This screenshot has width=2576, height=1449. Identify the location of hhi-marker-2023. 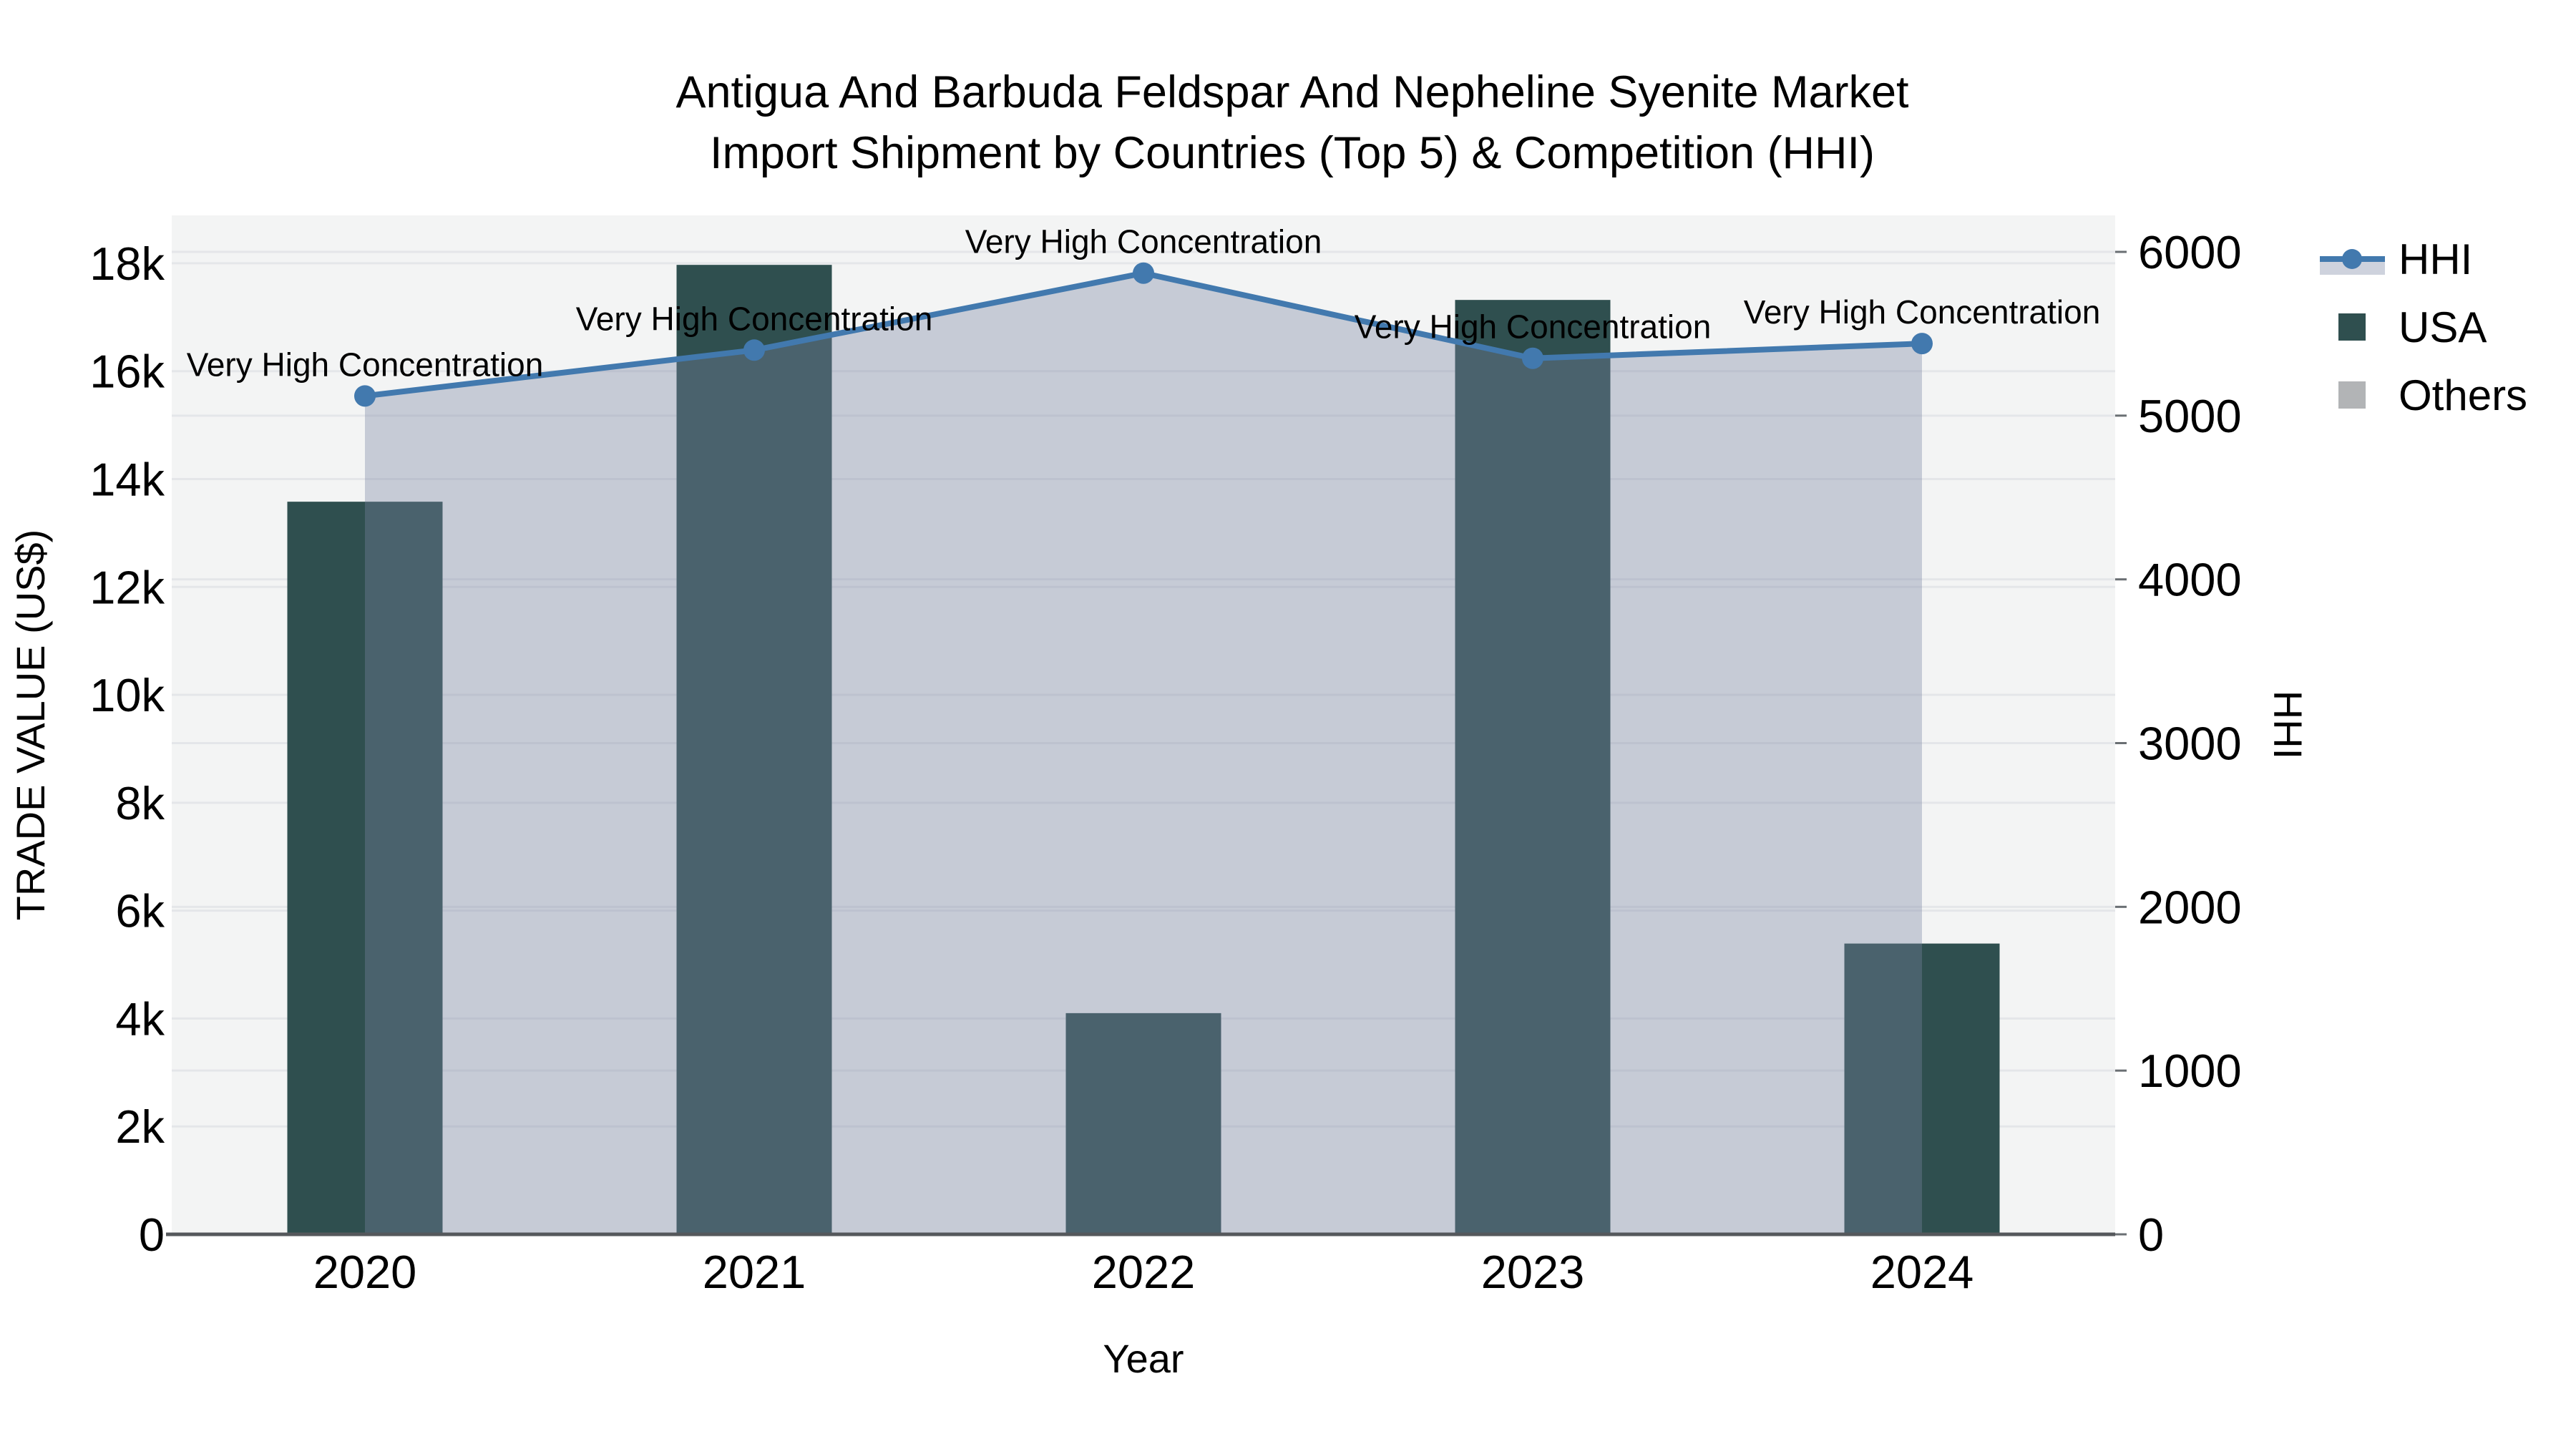
(1532, 358).